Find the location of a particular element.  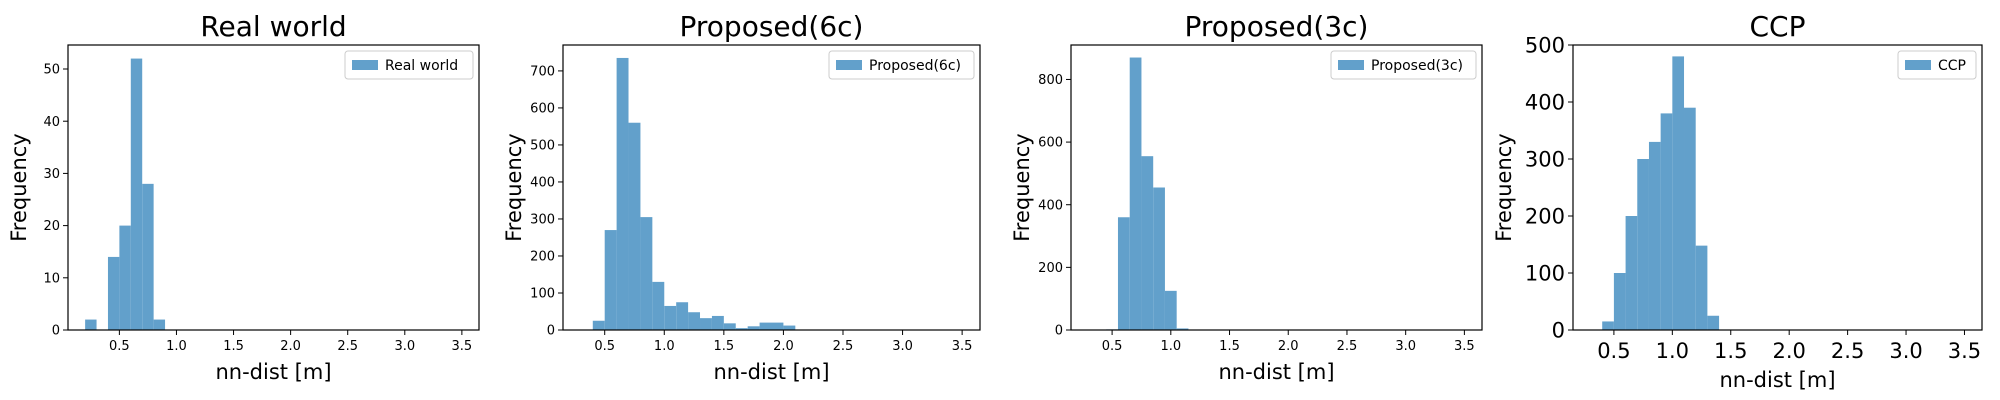

legend: Proposed(3c) is located at coordinates (1403, 65).